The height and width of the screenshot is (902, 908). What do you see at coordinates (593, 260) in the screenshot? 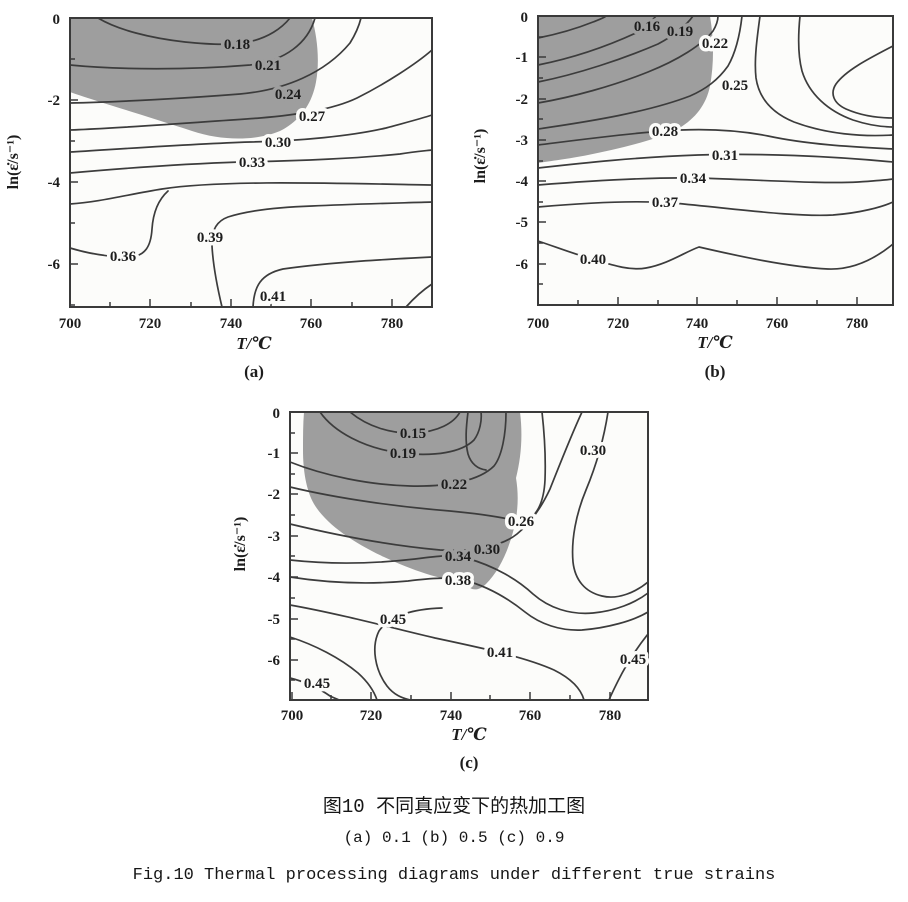
I see `contour-label: 0.40` at bounding box center [593, 260].